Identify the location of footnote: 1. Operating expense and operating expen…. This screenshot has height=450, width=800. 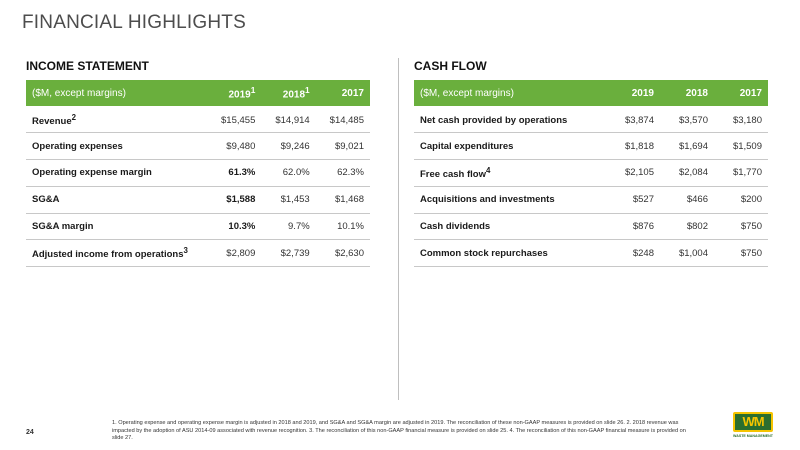
(399, 431).